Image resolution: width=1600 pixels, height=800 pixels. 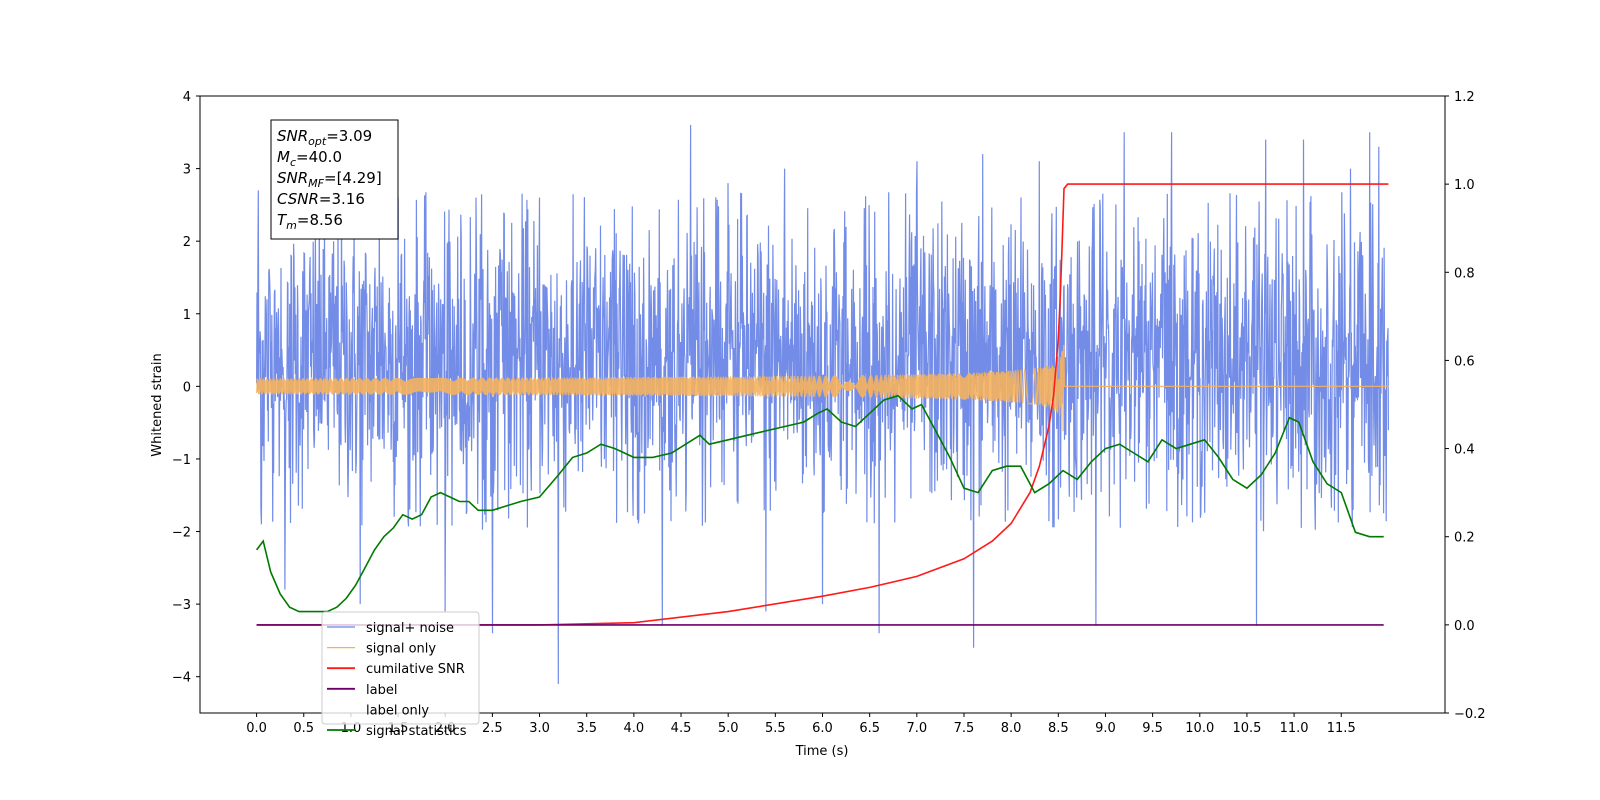 I want to click on x-tick-label: 4.0, so click(x=634, y=728).